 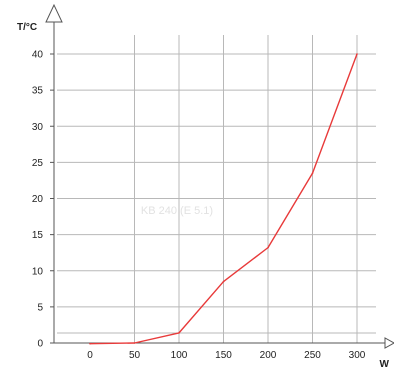 I want to click on y-axis-arrow, so click(x=54, y=13).